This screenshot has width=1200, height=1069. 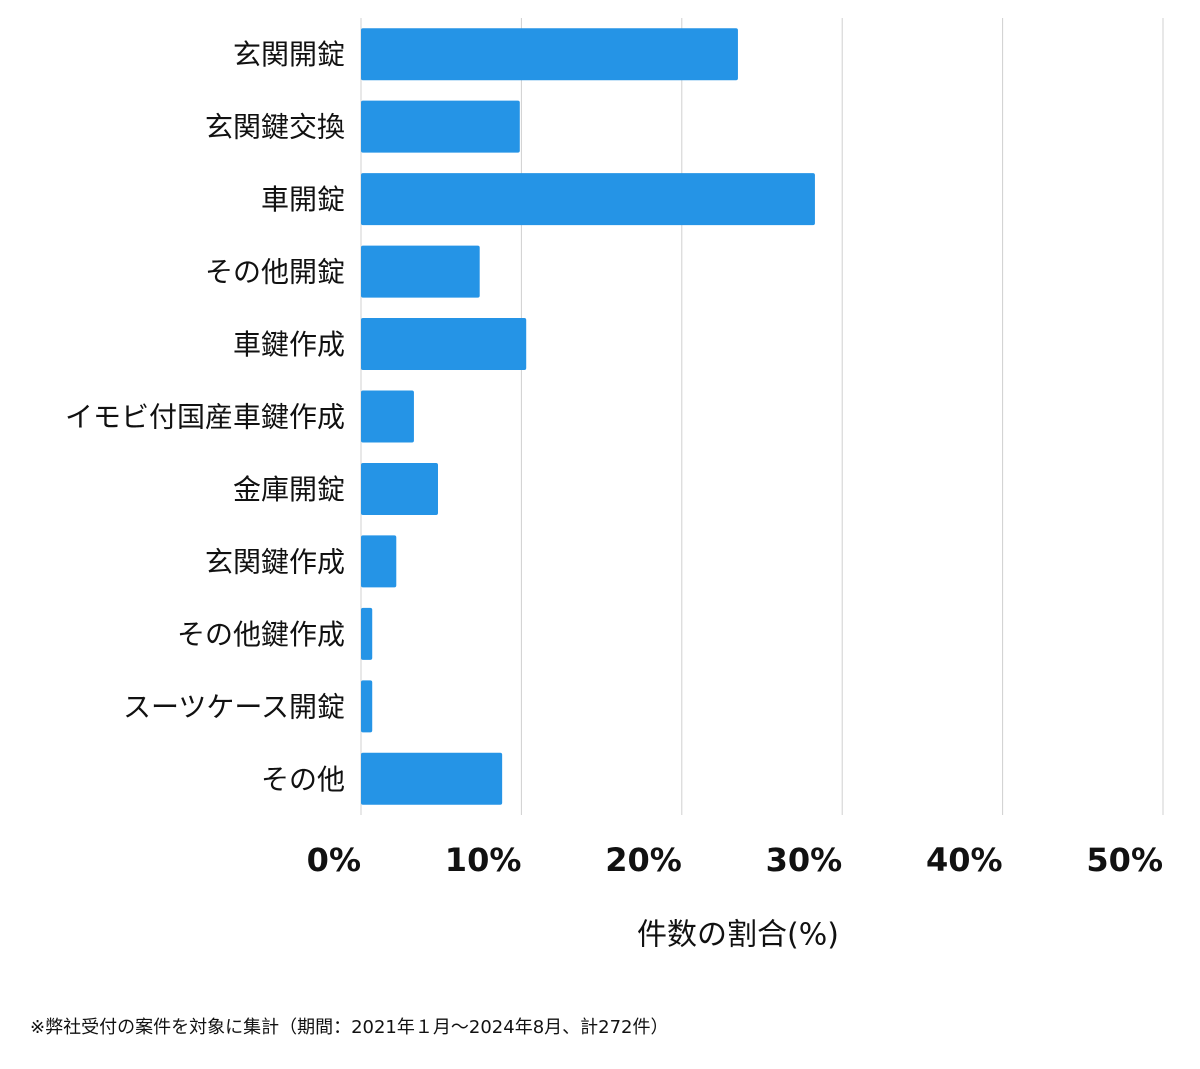 What do you see at coordinates (275, 272) in the screenshot?
I see `y-tick-label: その他開錠` at bounding box center [275, 272].